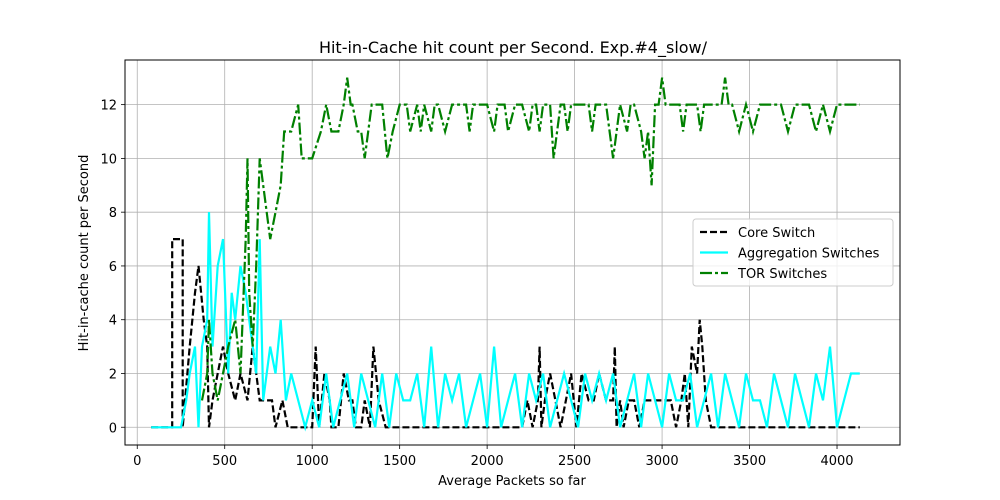 The height and width of the screenshot is (500, 1000). I want to click on y-tick-label: 8, so click(113, 213).